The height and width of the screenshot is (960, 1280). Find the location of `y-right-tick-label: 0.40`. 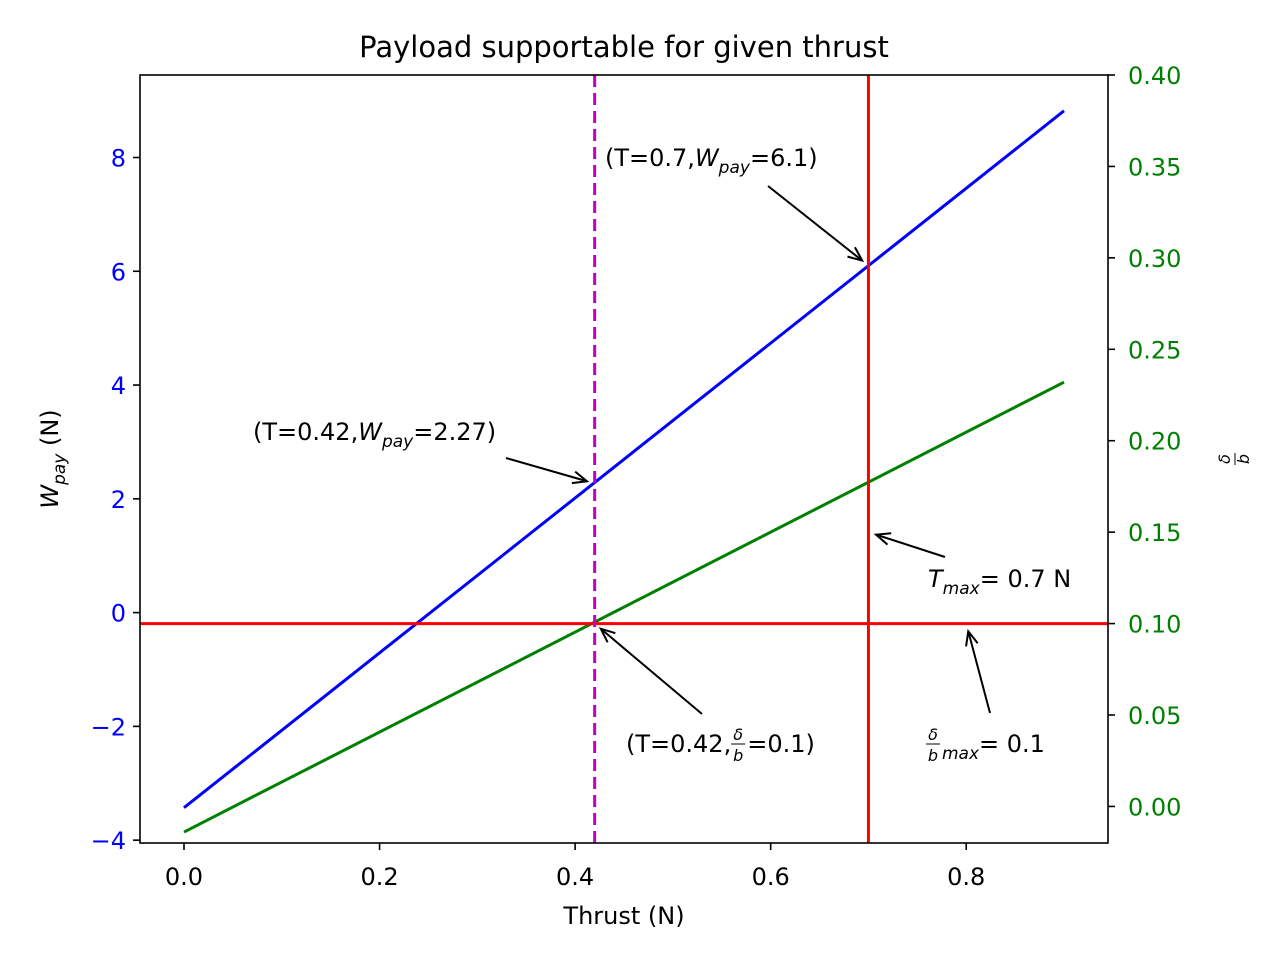

y-right-tick-label: 0.40 is located at coordinates (1154, 76).